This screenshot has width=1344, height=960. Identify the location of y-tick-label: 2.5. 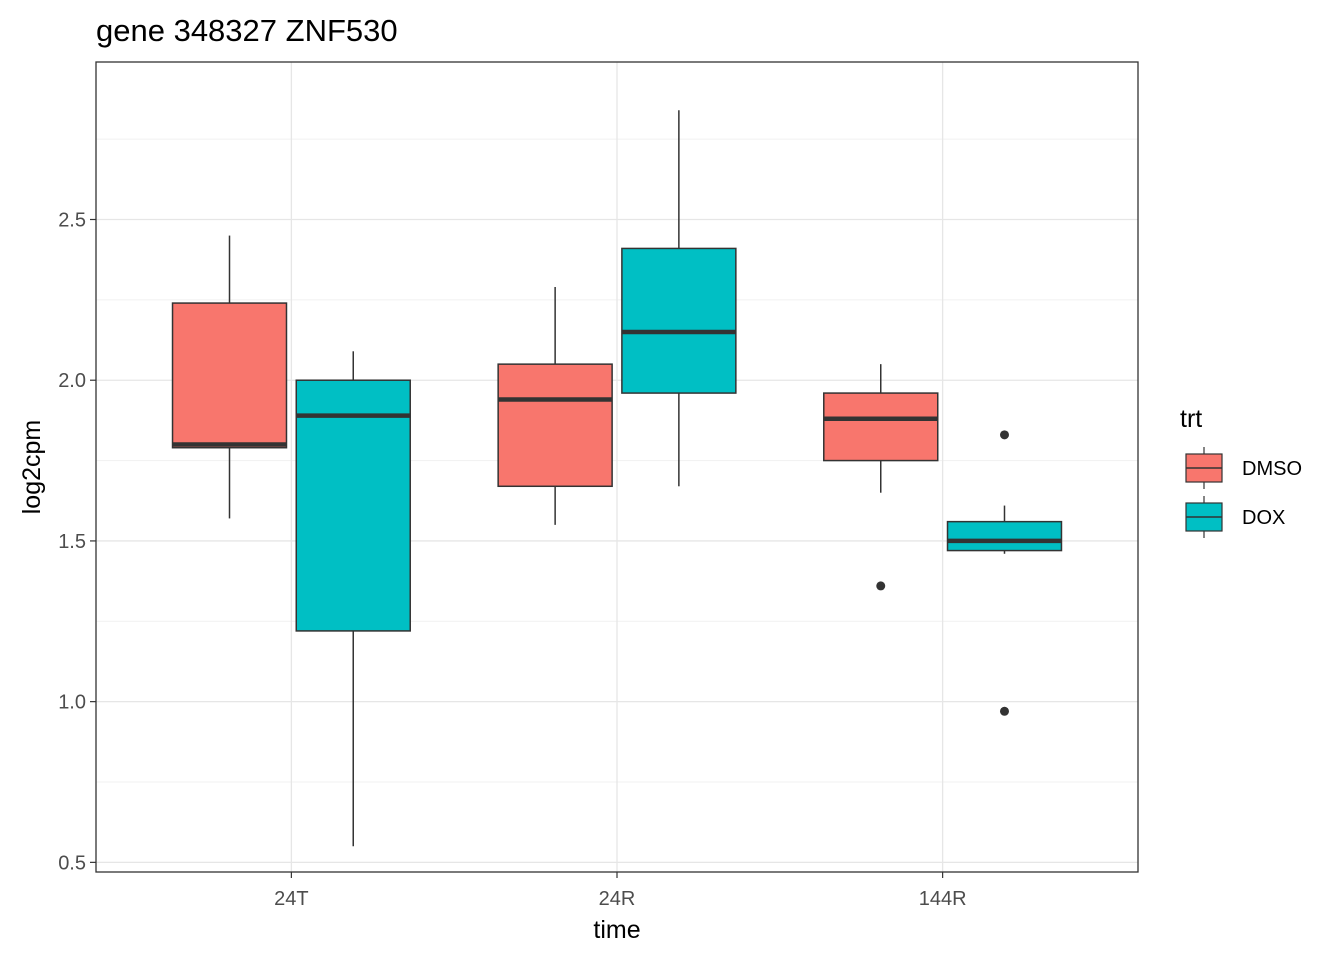
(72, 221).